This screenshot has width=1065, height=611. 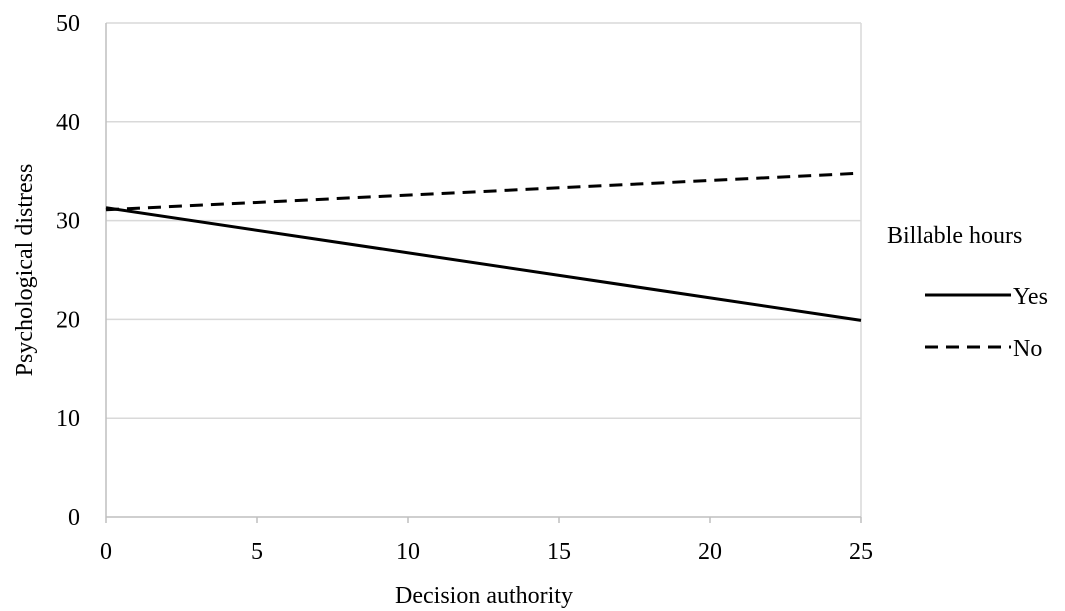 I want to click on legend-title: Billable hours, so click(x=954, y=236).